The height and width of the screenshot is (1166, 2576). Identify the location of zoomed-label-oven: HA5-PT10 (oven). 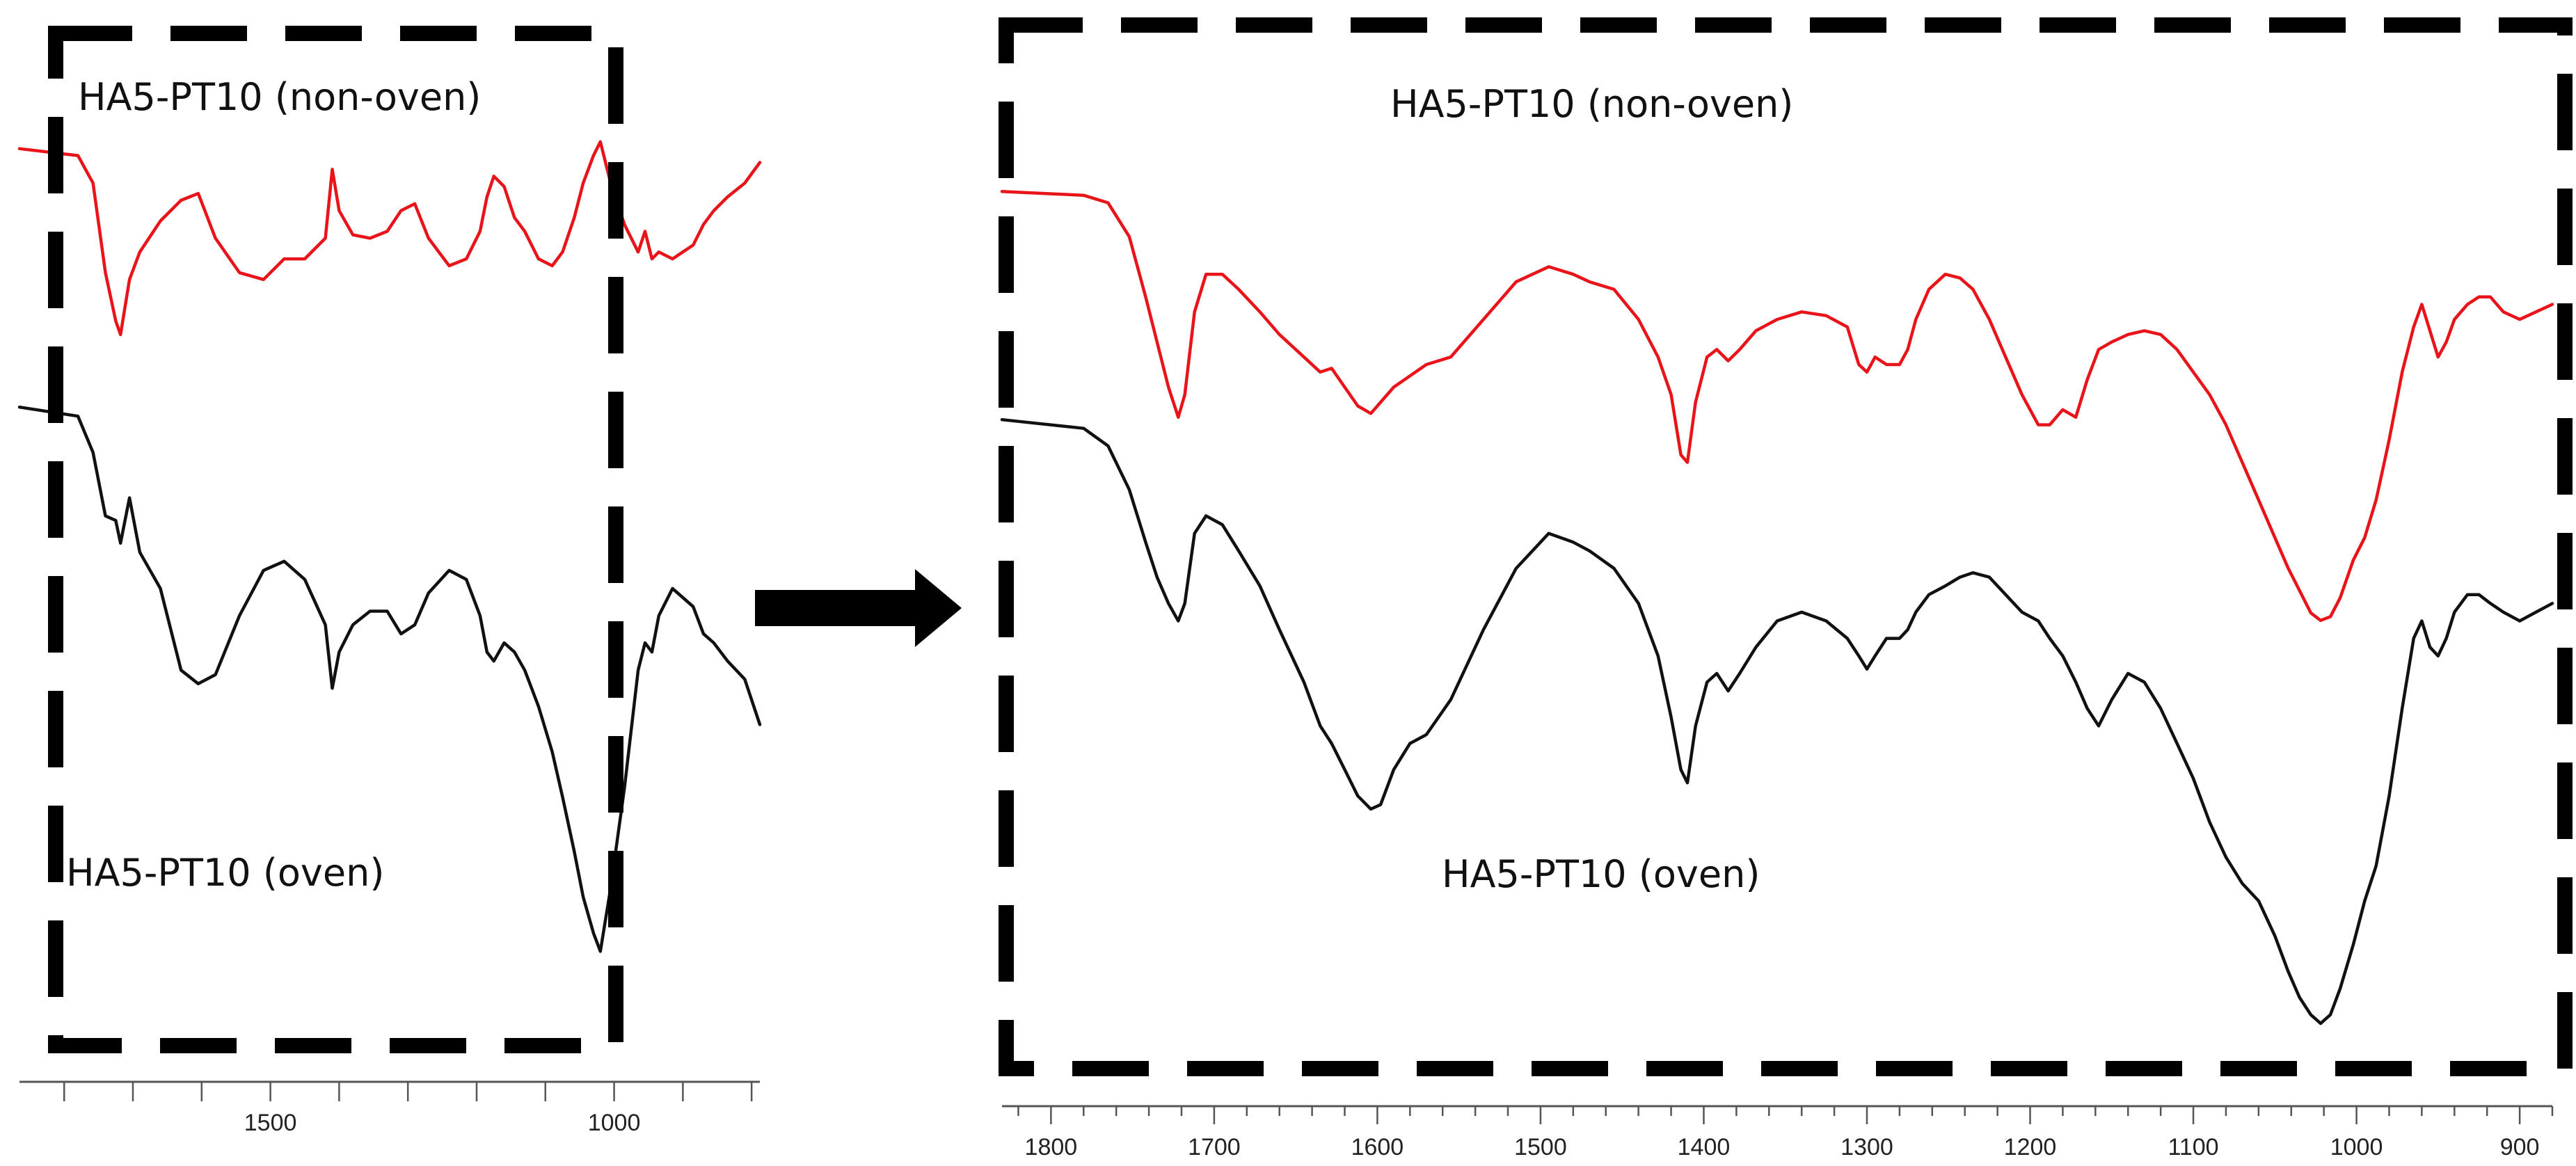
(1601, 874).